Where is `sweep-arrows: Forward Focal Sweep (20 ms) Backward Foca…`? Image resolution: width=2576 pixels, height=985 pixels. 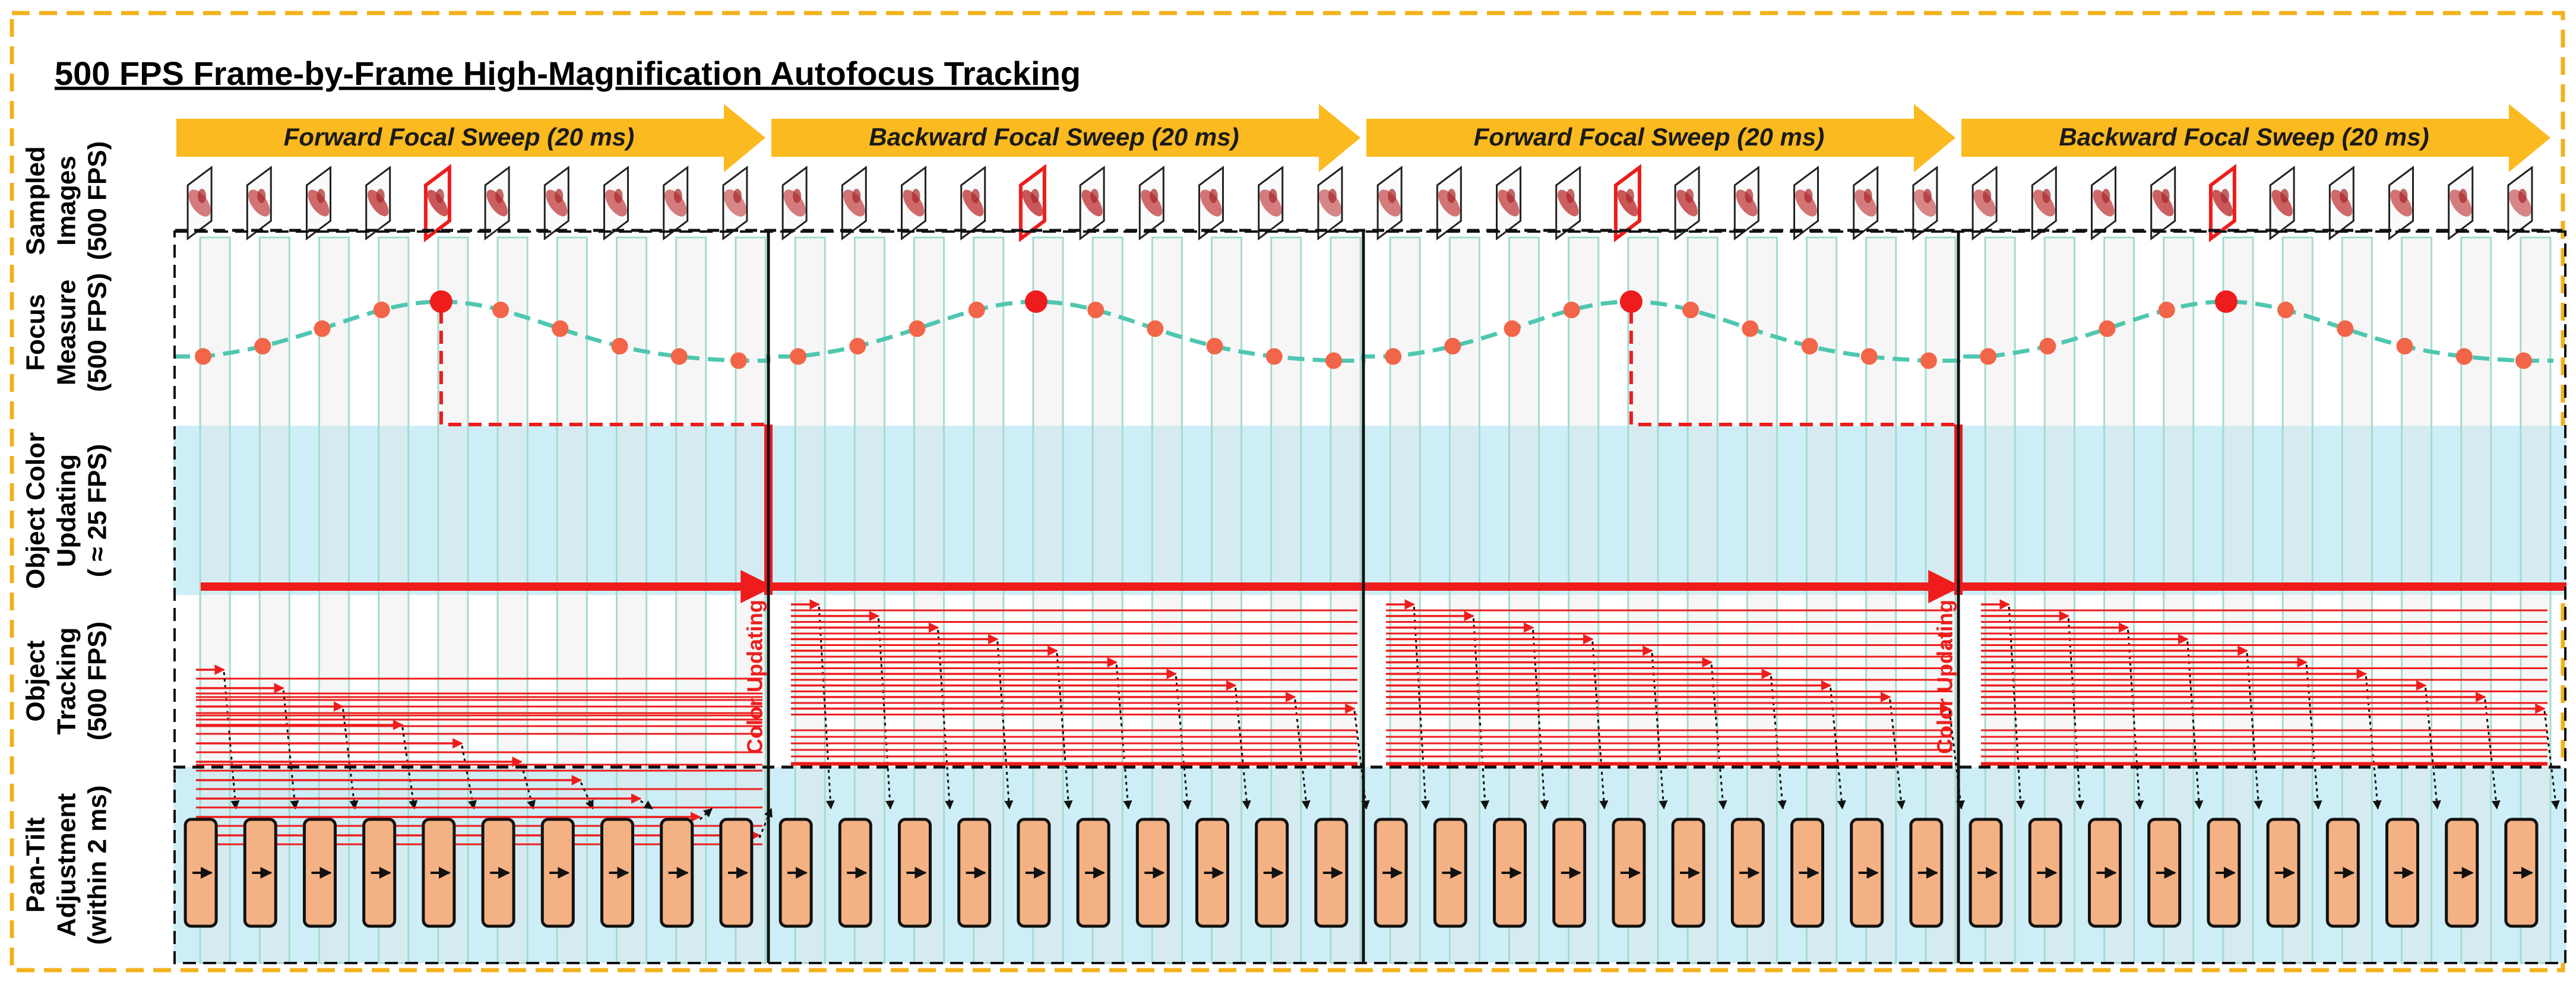
sweep-arrows: Forward Focal Sweep (20 ms) Backward Foca… is located at coordinates (1363, 138).